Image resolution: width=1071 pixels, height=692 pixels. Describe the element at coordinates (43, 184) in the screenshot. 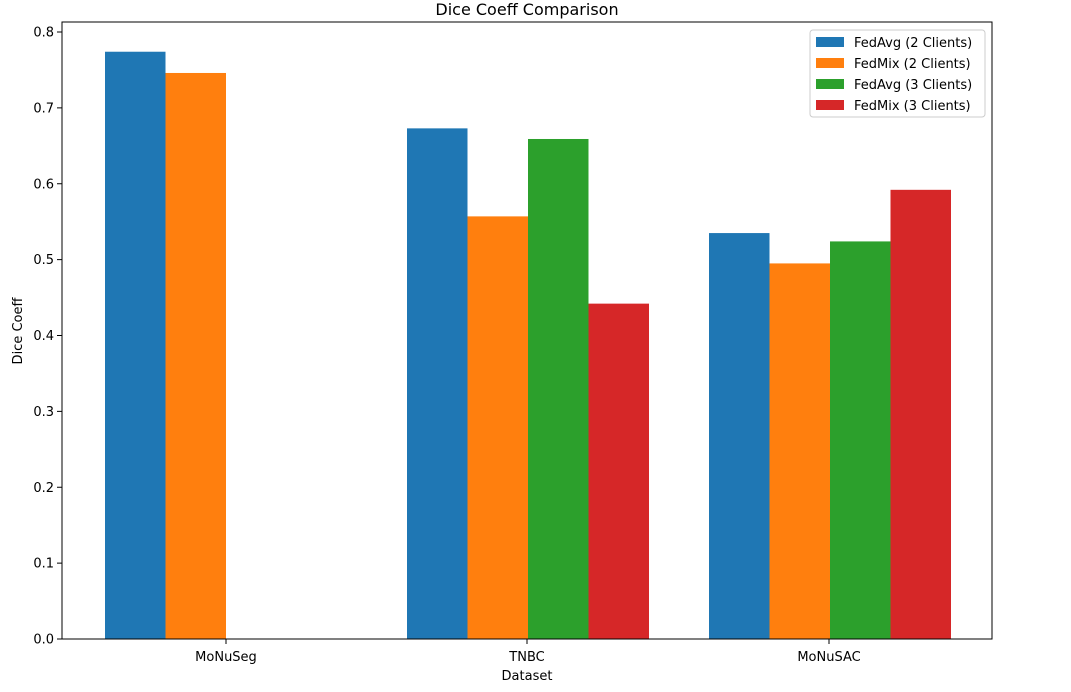

I see `y-tick-label: 0.6` at that location.